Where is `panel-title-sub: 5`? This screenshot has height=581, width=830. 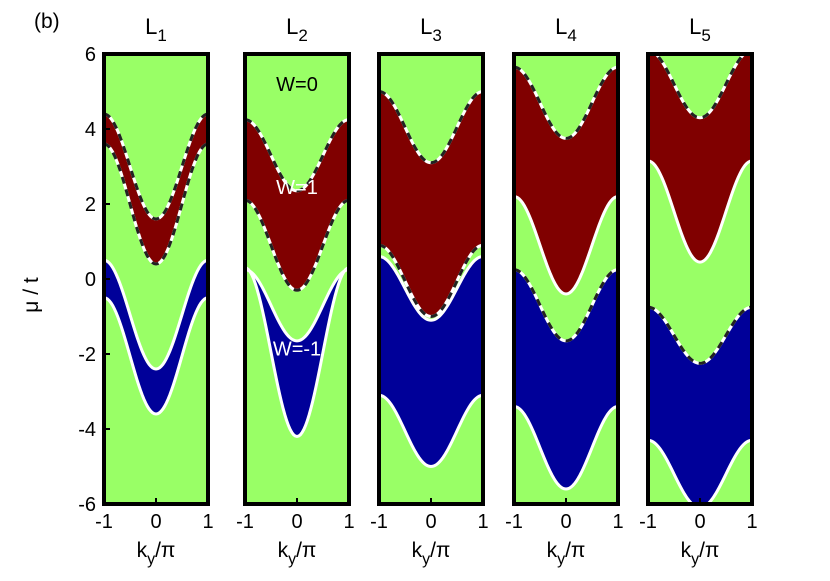 panel-title-sub: 5 is located at coordinates (705, 35).